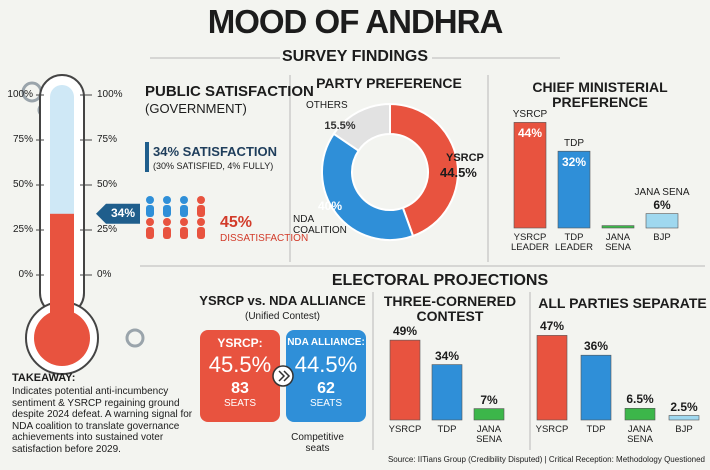 The width and height of the screenshot is (710, 470). What do you see at coordinates (282, 316) in the screenshot?
I see `chart-subtitle: (Unified Contest)` at bounding box center [282, 316].